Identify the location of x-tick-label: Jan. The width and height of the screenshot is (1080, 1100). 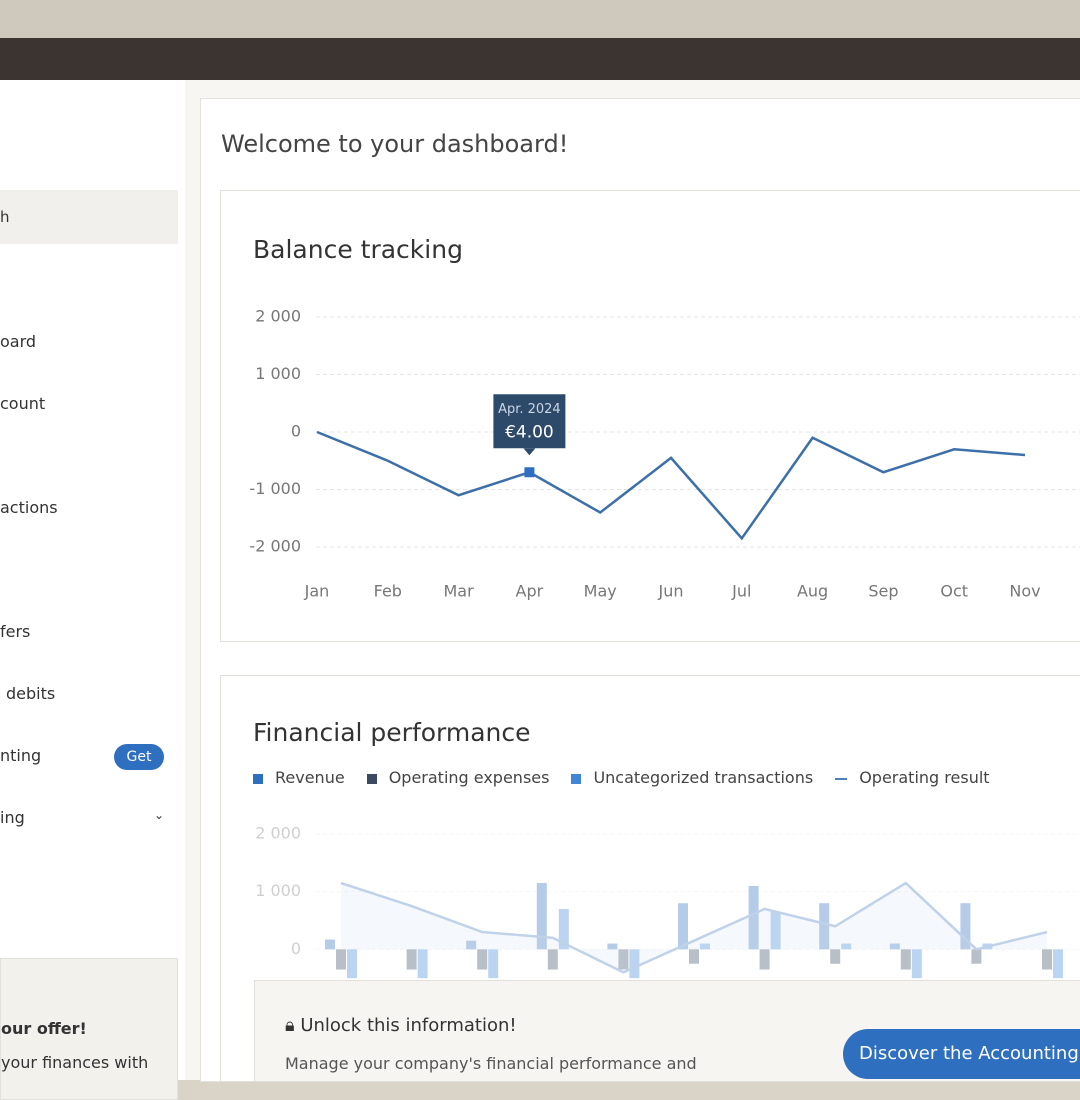
(317, 591).